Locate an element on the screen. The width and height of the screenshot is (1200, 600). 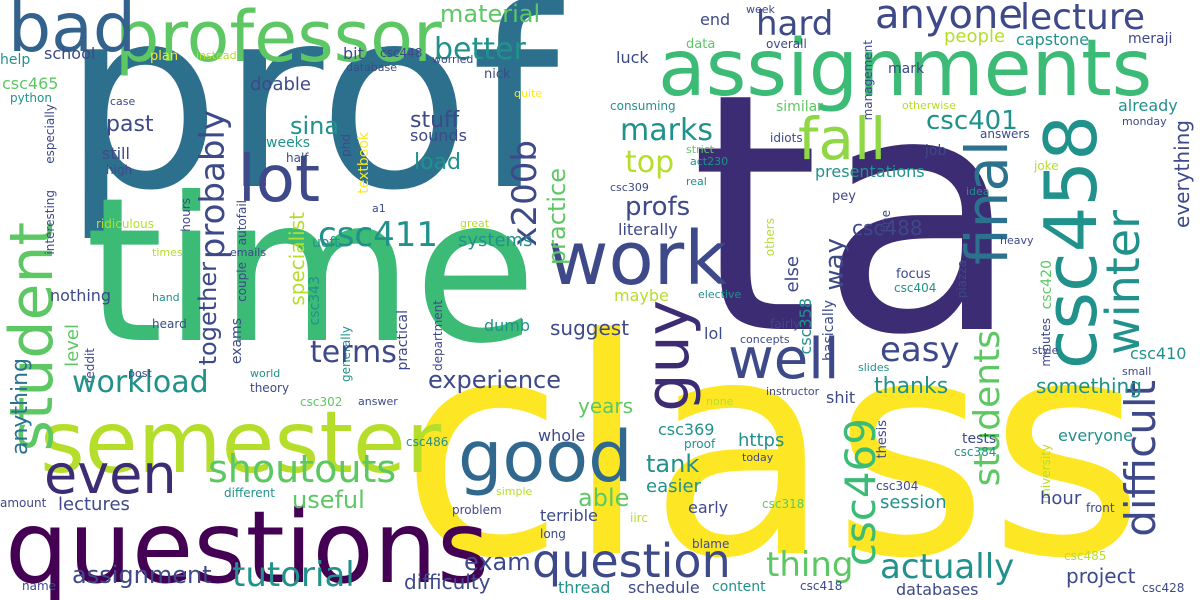
word-work: work is located at coordinates (638, 259).